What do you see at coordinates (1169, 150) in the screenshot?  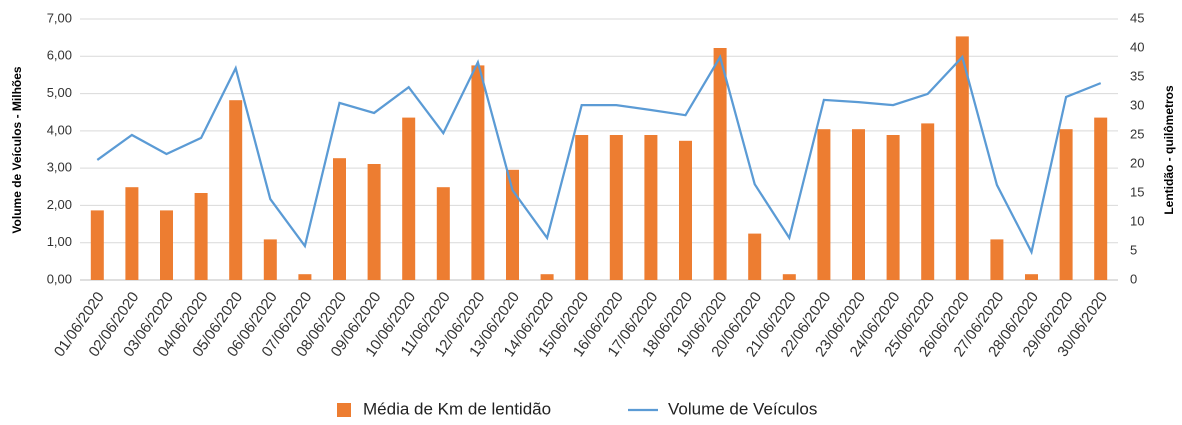 I see `y2-axis-title: Lentidão - quilômetros` at bounding box center [1169, 150].